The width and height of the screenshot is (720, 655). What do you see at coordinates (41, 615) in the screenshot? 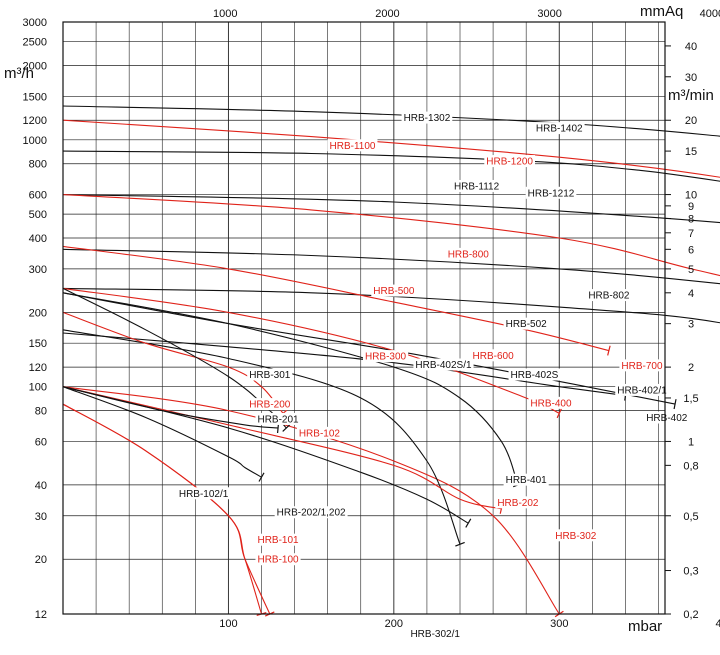
I see `left-tick-label: 12` at bounding box center [41, 615].